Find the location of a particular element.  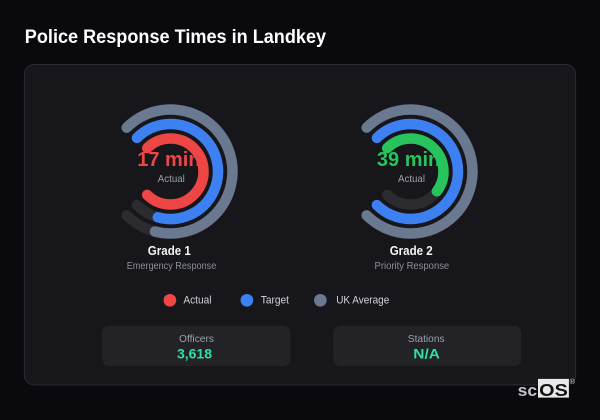

svg-text: sc is located at coordinates (528, 390).